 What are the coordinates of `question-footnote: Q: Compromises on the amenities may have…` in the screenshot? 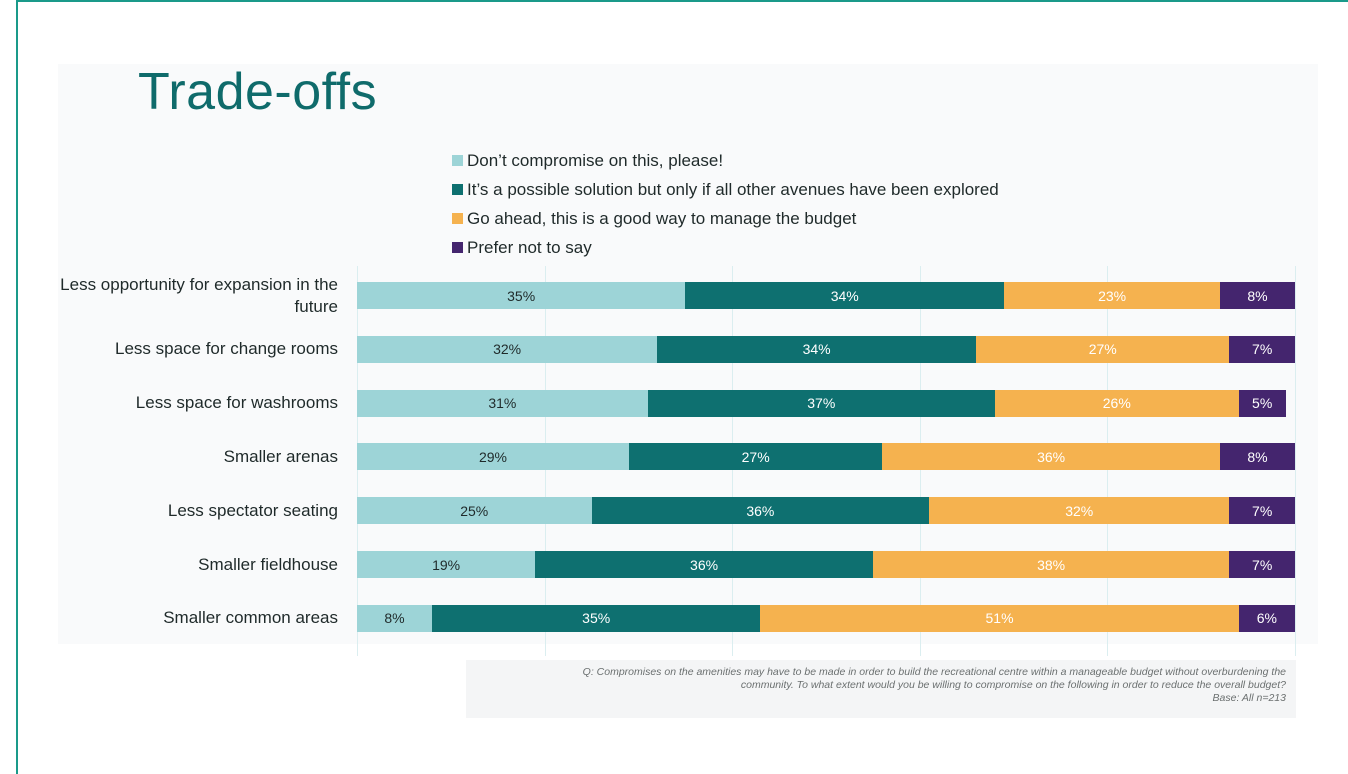 It's located at (881, 689).